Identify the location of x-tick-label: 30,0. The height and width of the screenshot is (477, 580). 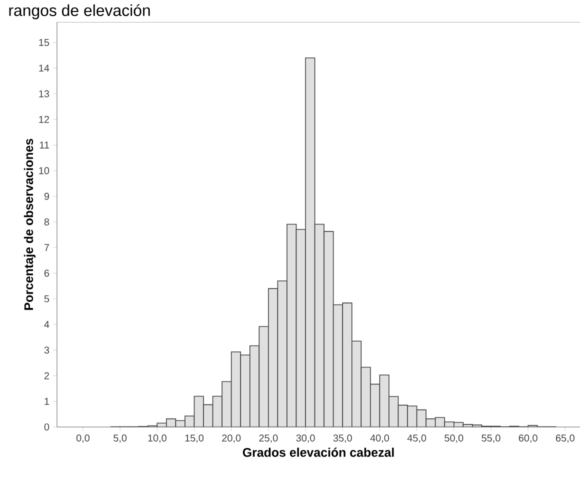
(305, 438).